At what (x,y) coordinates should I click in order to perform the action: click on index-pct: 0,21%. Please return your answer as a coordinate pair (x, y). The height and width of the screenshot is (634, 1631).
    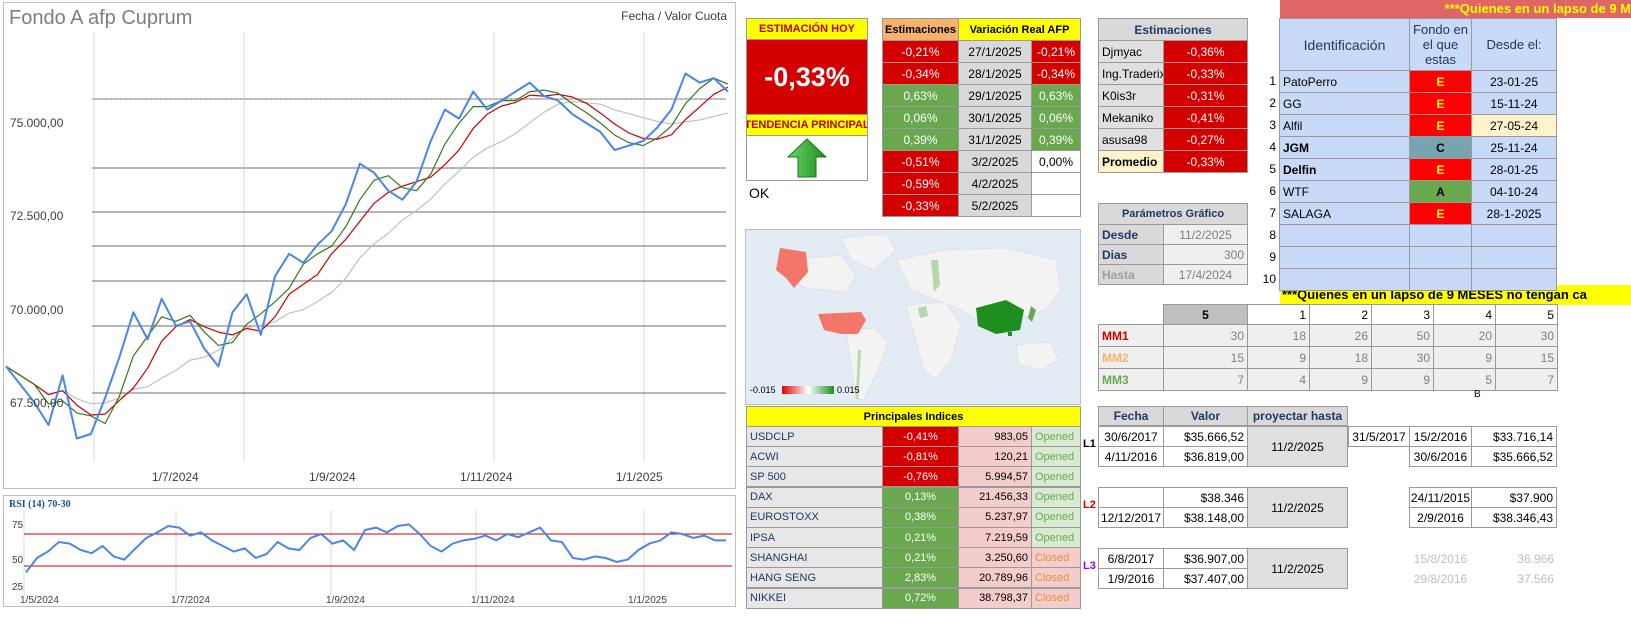
    Looking at the image, I should click on (920, 558).